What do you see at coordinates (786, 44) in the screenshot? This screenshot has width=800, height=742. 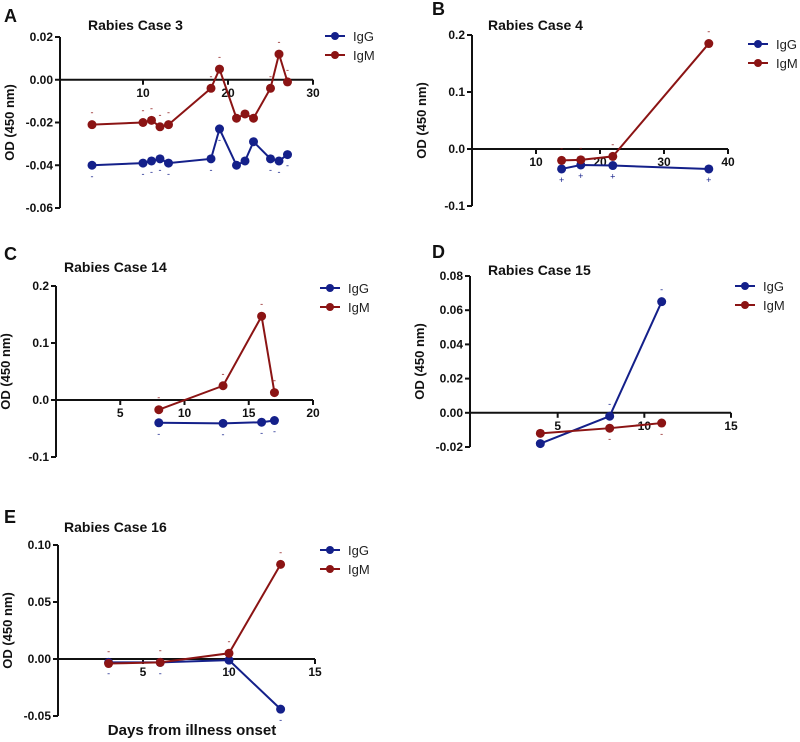 I see `legend-label: IgG` at bounding box center [786, 44].